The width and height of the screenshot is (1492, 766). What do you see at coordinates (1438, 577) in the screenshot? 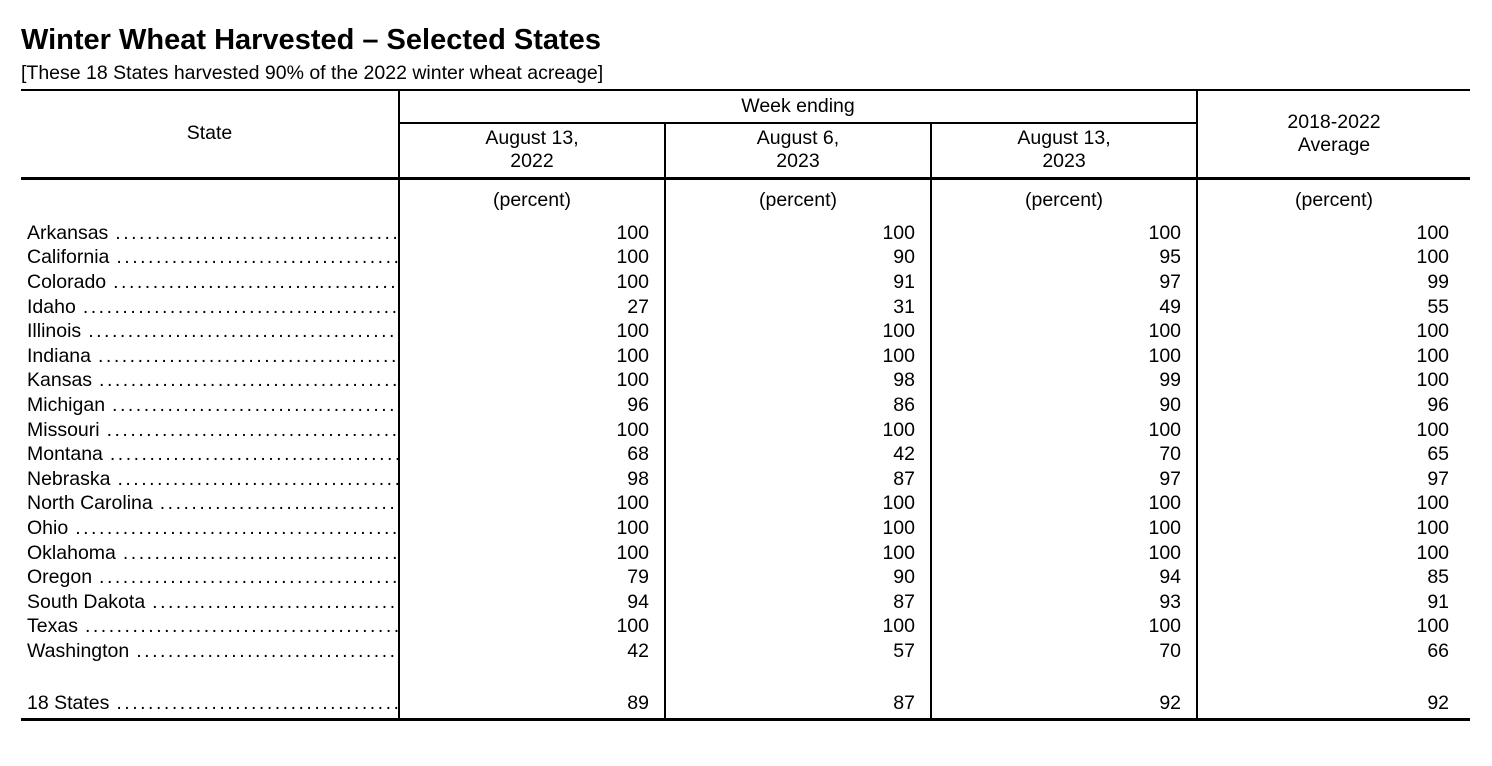
I see `value-average: 85` at bounding box center [1438, 577].